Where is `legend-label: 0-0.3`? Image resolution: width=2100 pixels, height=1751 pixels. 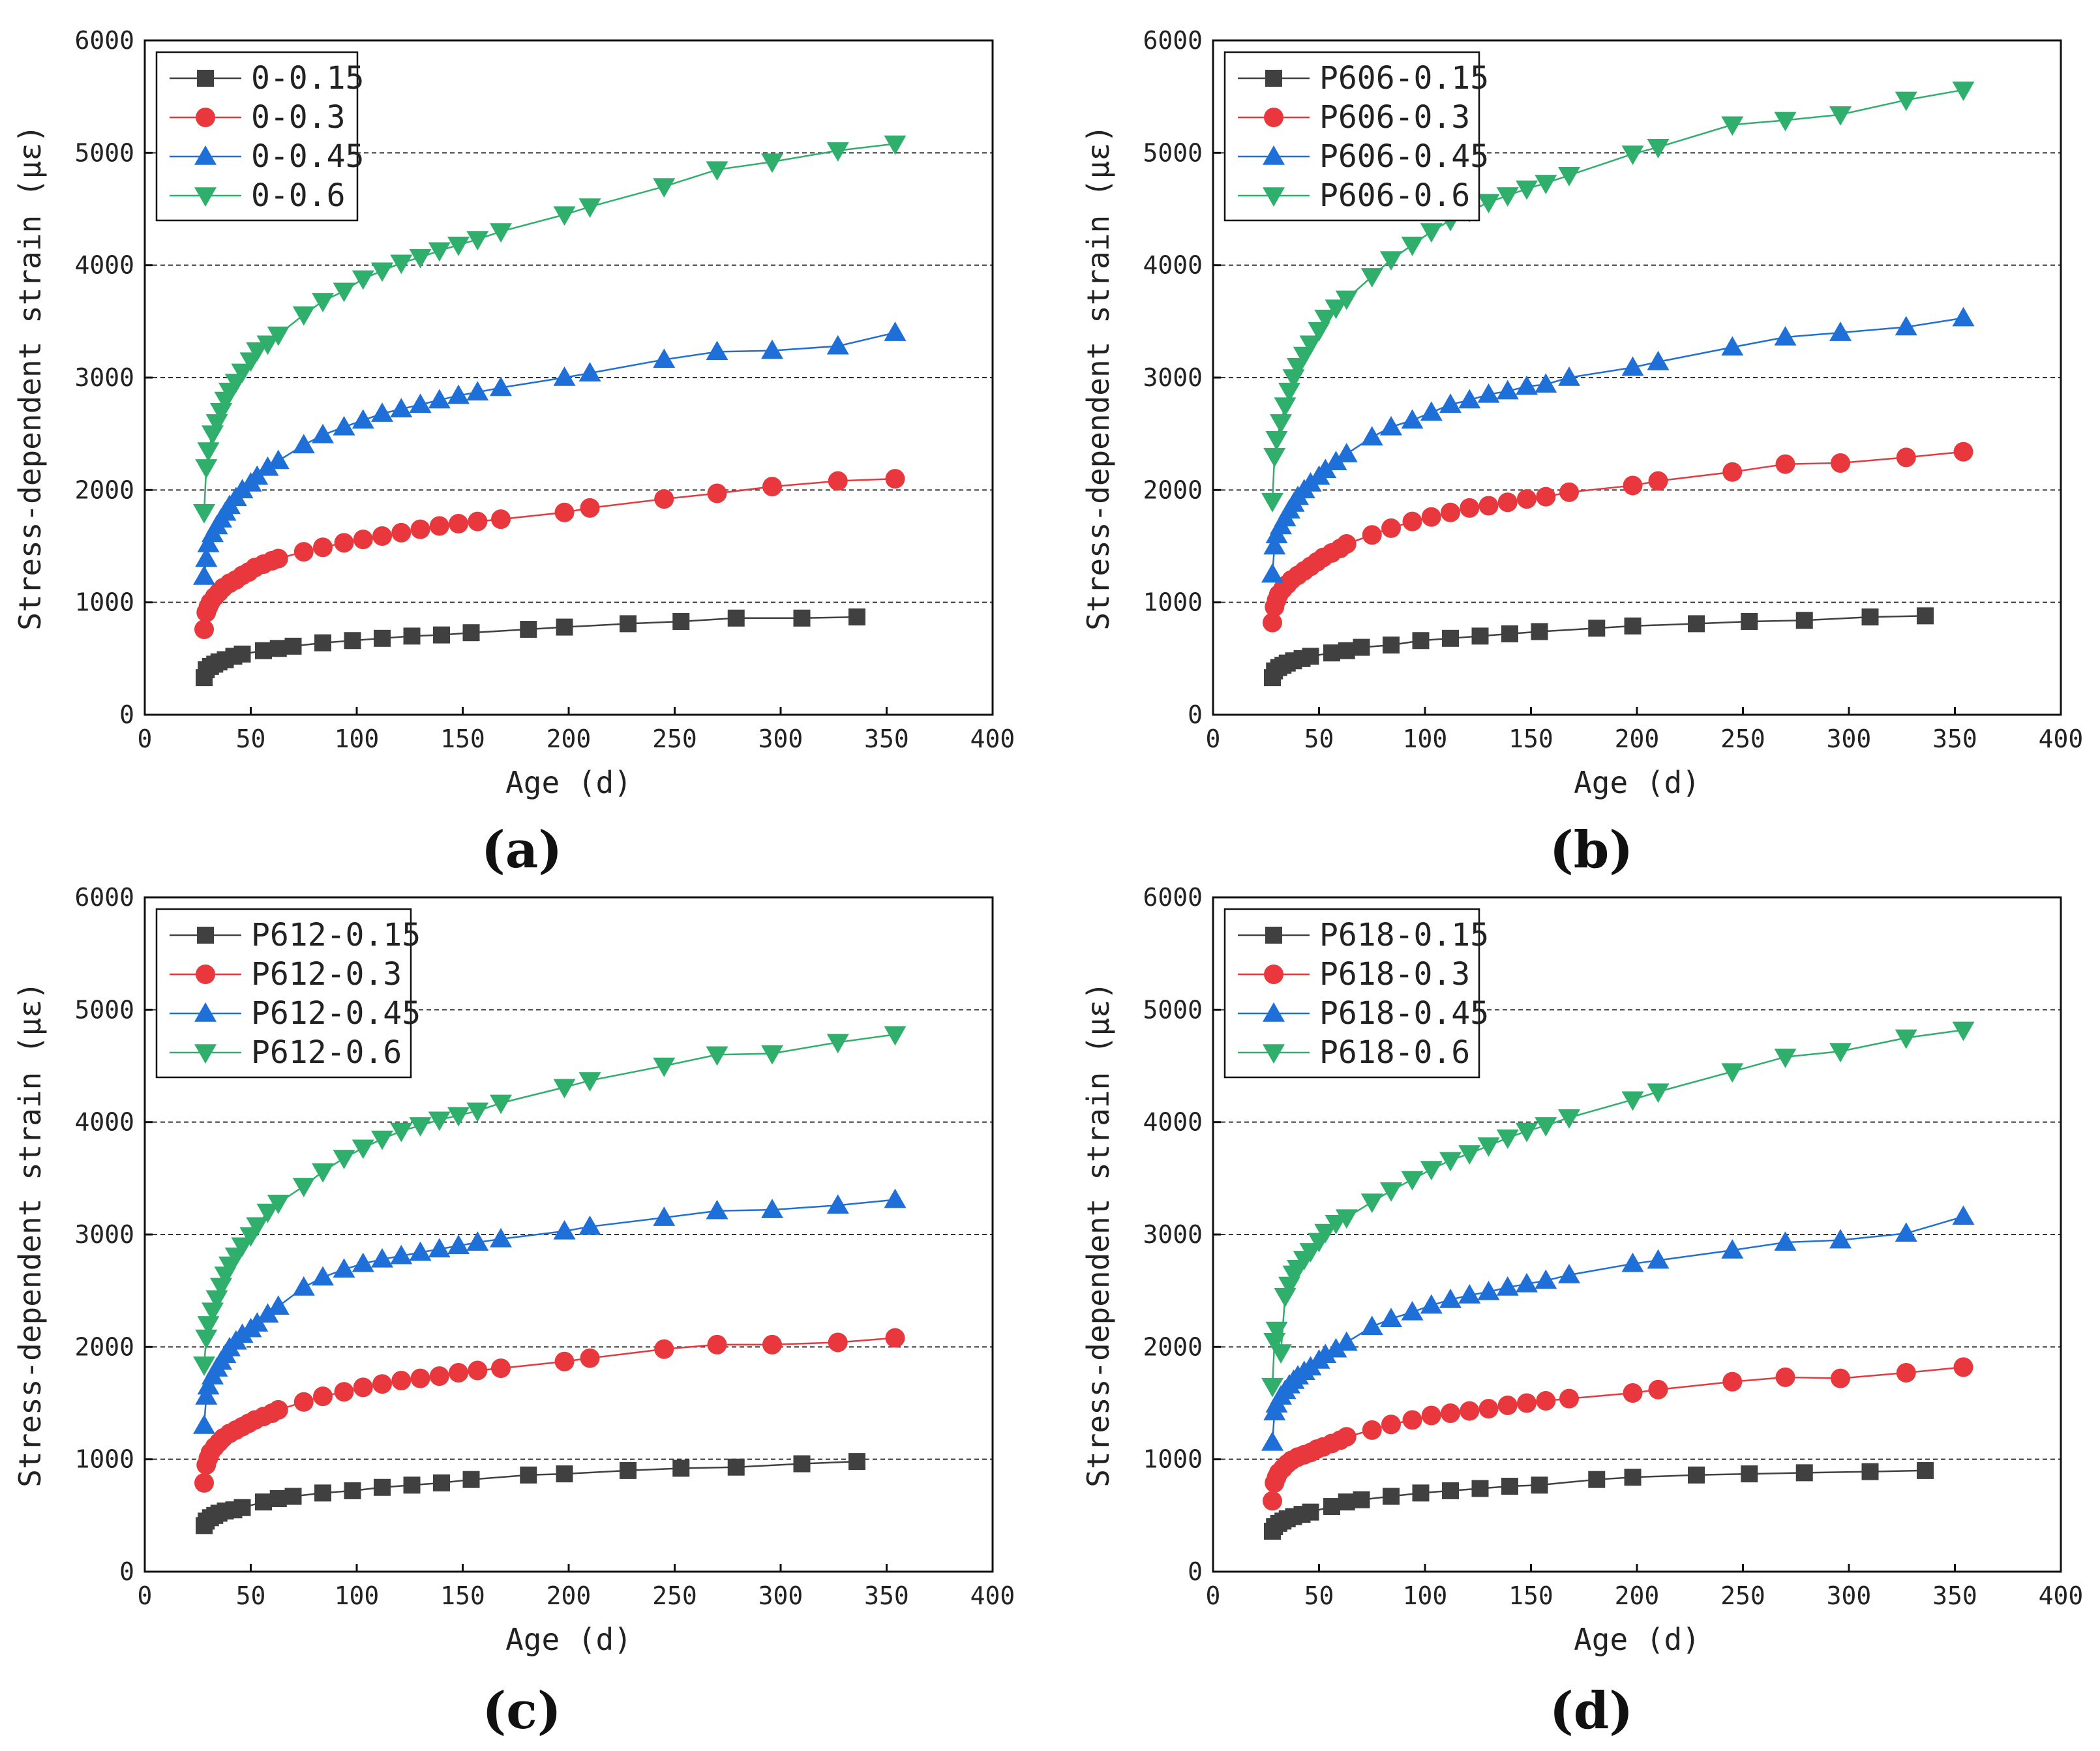
legend-label: 0-0.3 is located at coordinates (299, 117).